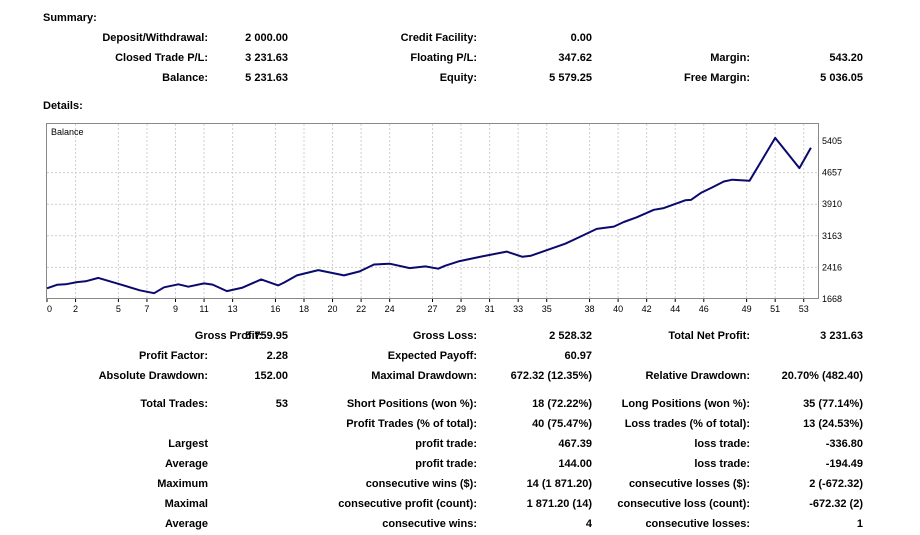  I want to click on max-consecutive-losses-label: consecutive losses ($):, so click(689, 484).